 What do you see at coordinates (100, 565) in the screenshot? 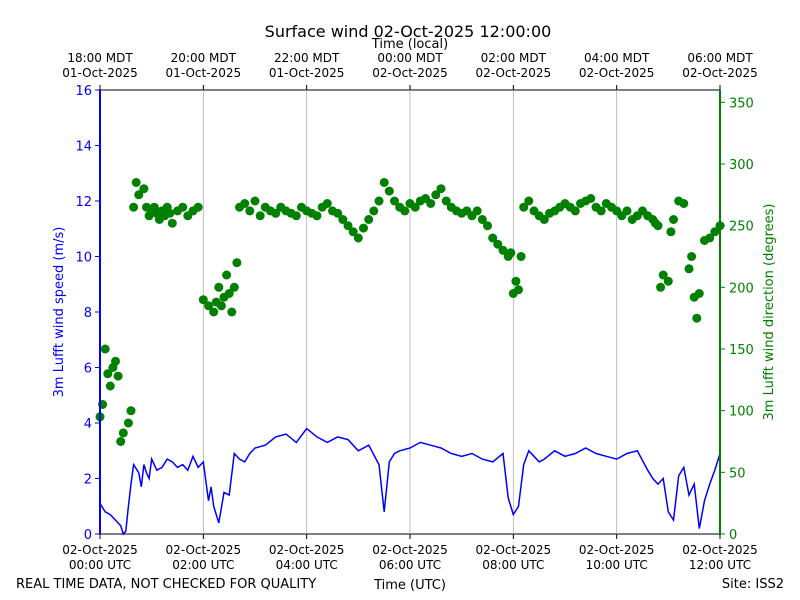
I see `bottom-tick-time: 00:00 UTC` at bounding box center [100, 565].